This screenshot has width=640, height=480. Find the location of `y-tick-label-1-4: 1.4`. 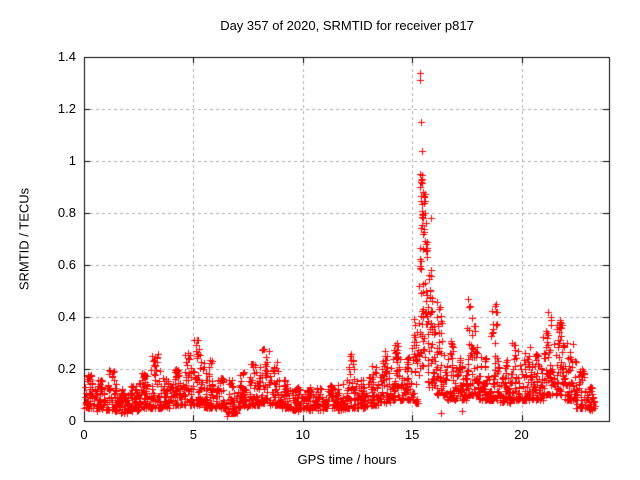

y-tick-label-1-4: 1.4 is located at coordinates (66, 56).